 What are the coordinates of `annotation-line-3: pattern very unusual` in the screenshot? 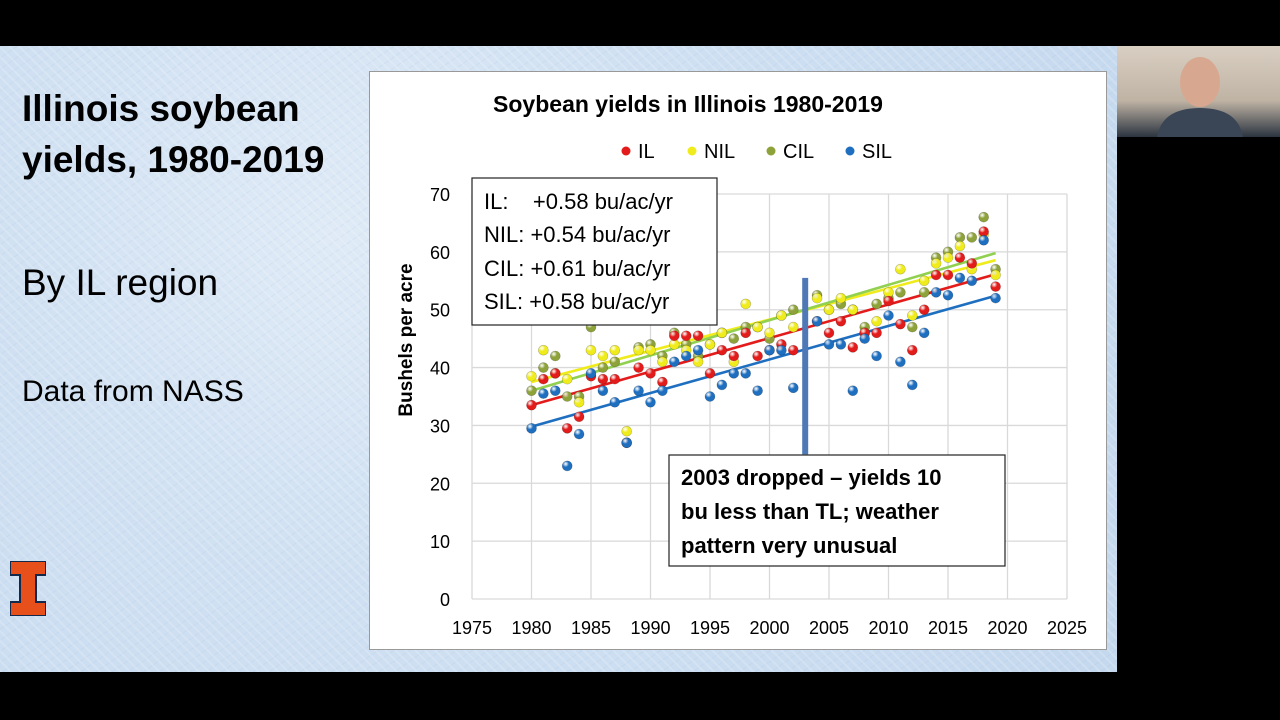 It's located at (789, 545).